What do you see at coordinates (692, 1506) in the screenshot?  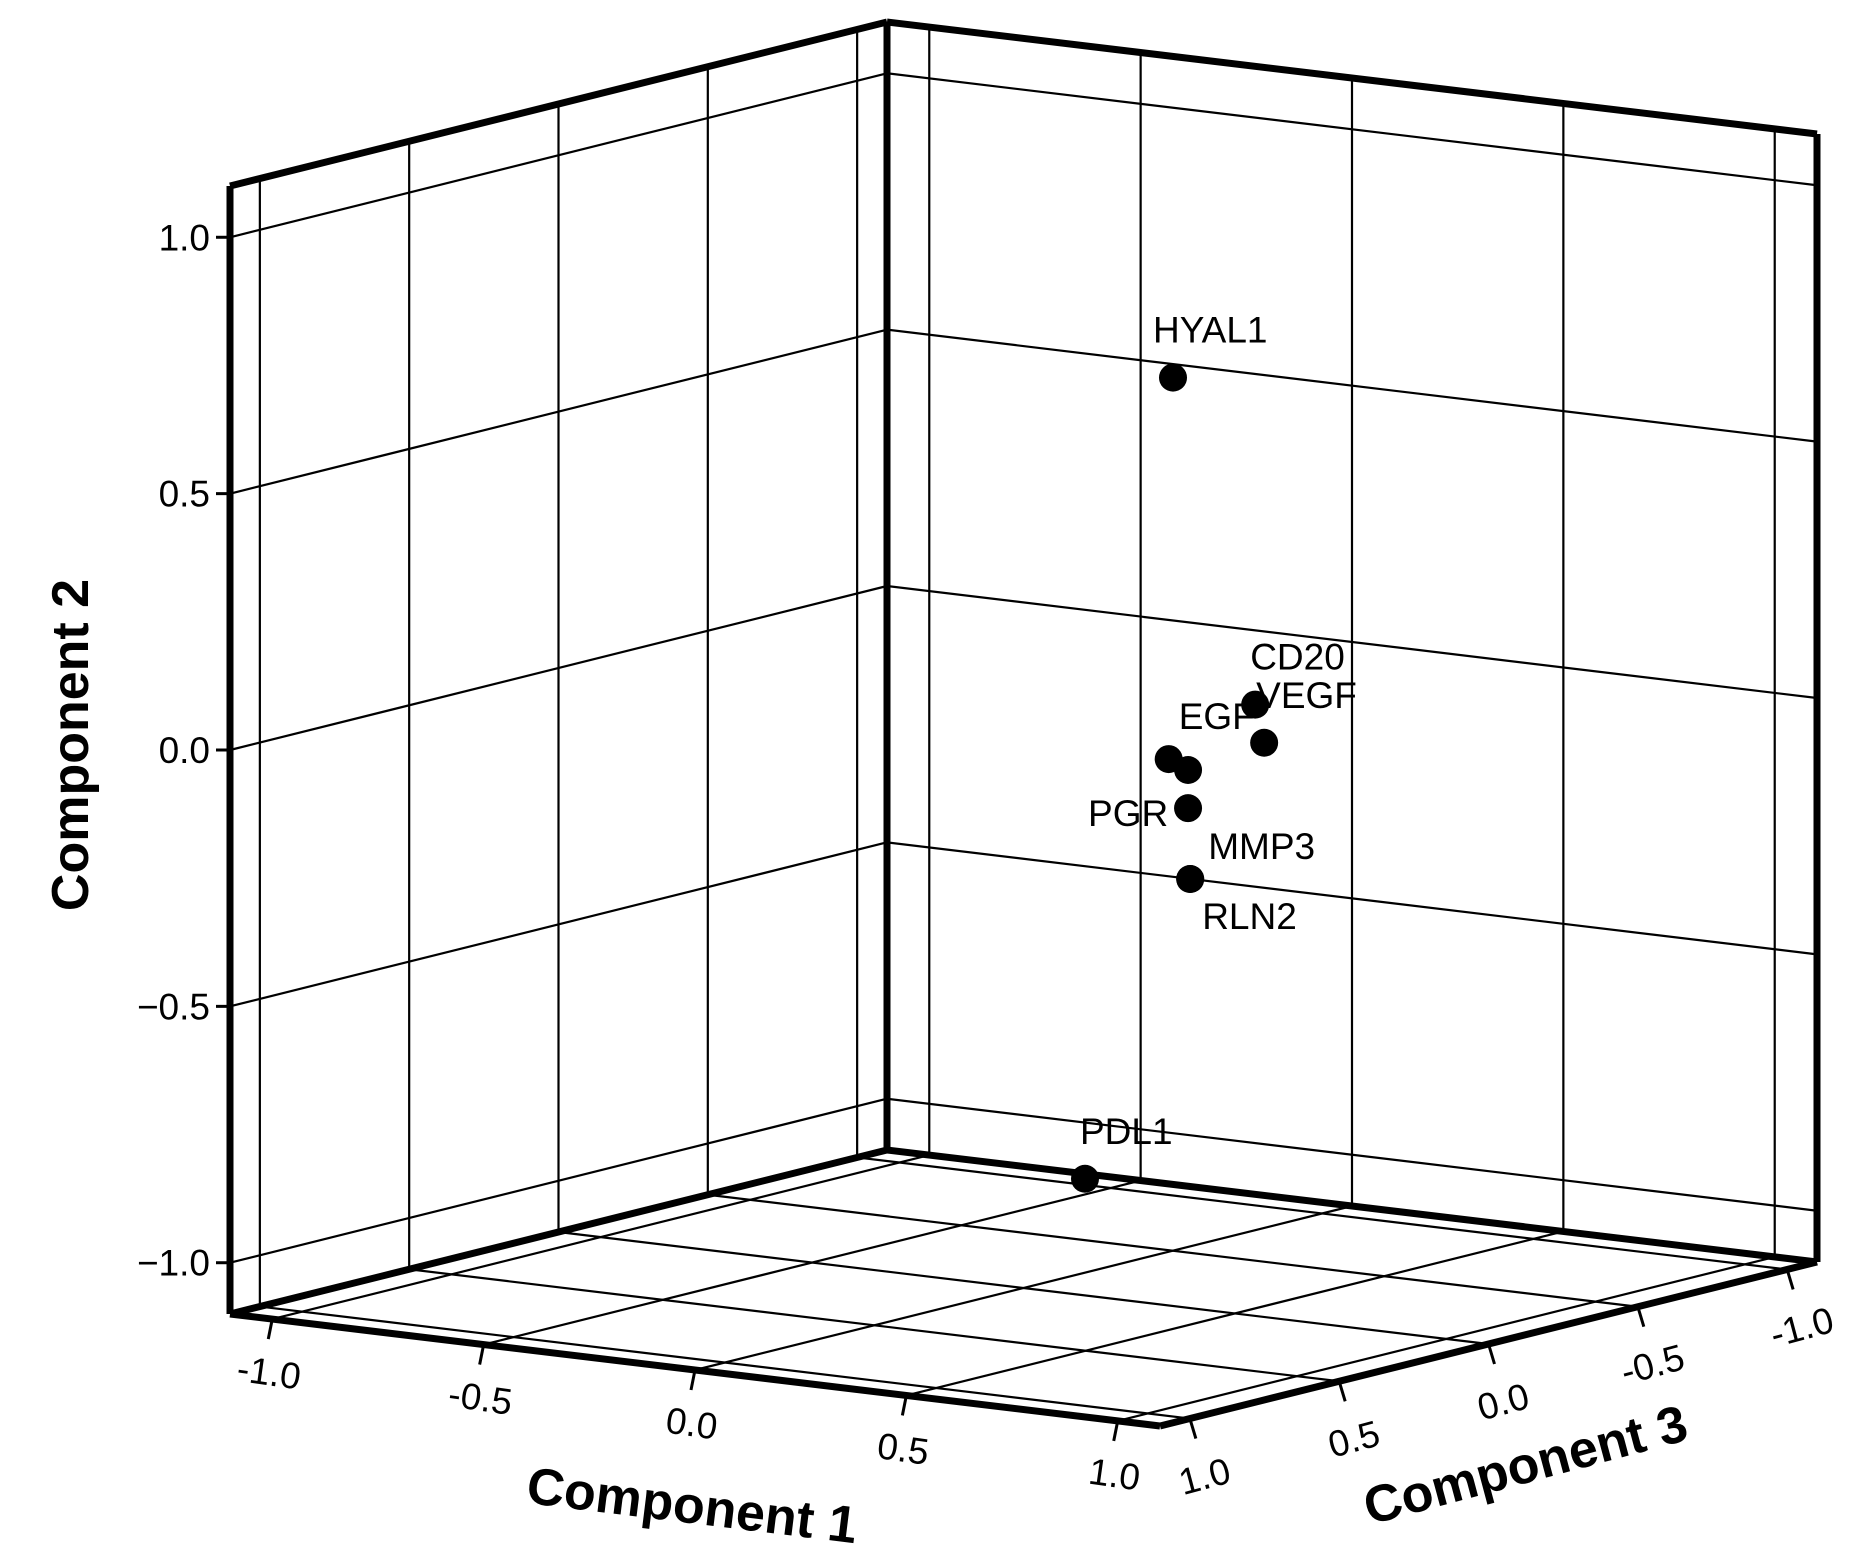 I see `x-axis-title: Component 1` at bounding box center [692, 1506].